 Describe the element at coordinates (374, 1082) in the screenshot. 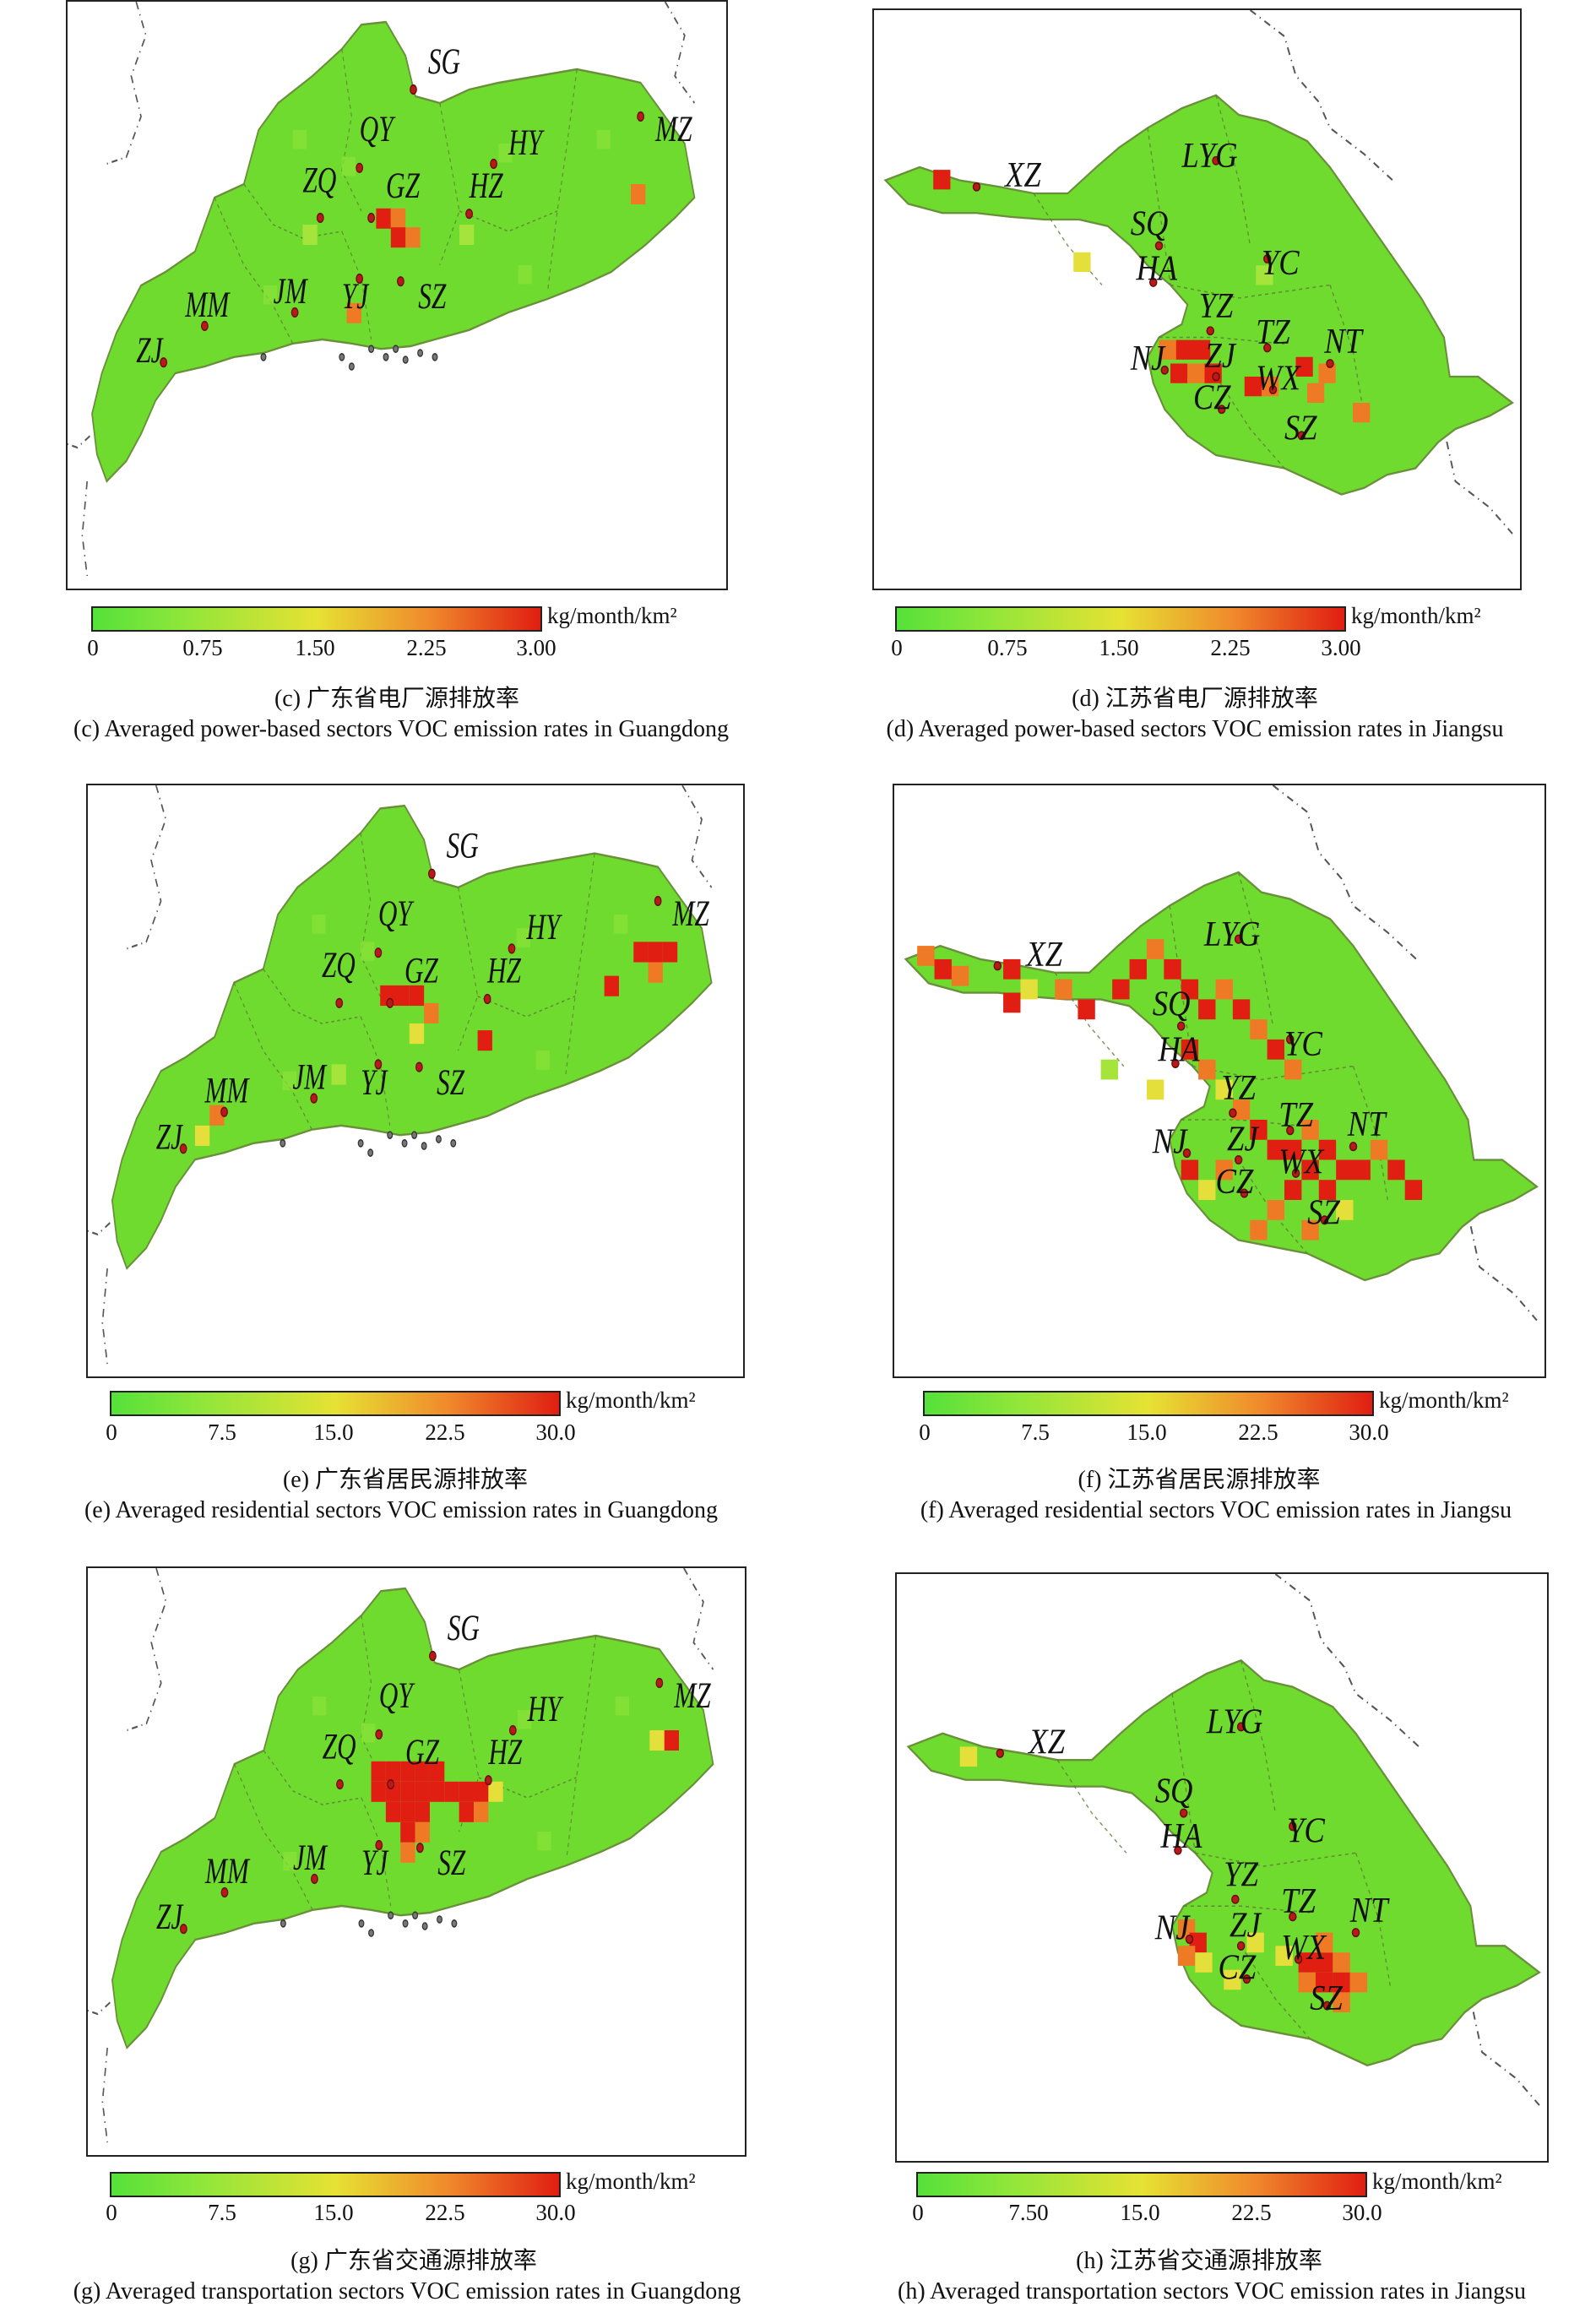

I see `city-label: YJ` at that location.